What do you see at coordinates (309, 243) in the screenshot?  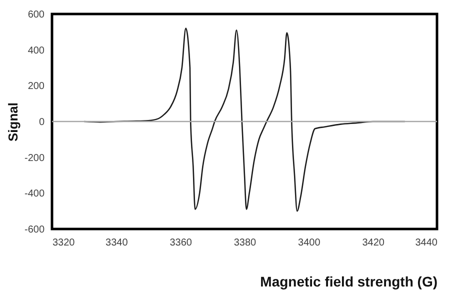 I see `x-tick-label: 3400` at bounding box center [309, 243].